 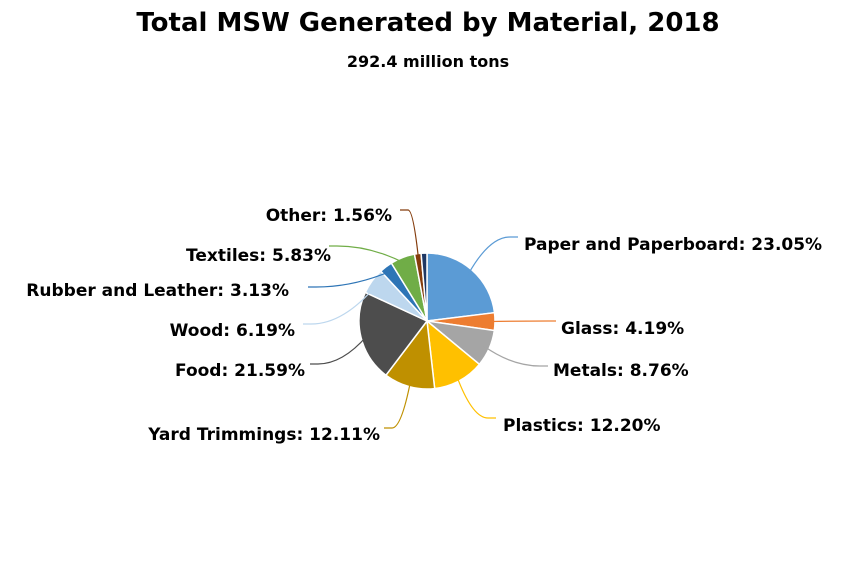 What do you see at coordinates (582, 426) in the screenshot?
I see `data-label: Plastics: 12.20%` at bounding box center [582, 426].